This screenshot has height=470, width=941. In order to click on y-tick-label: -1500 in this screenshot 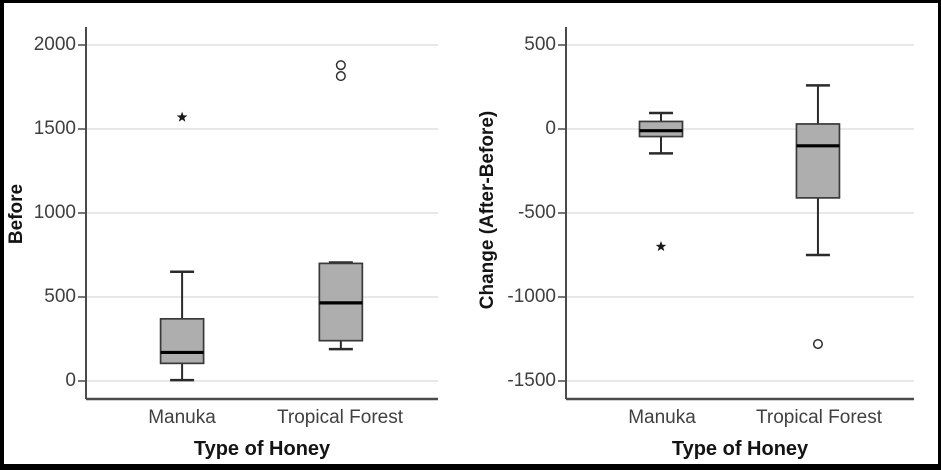, I will do `click(531, 380)`.